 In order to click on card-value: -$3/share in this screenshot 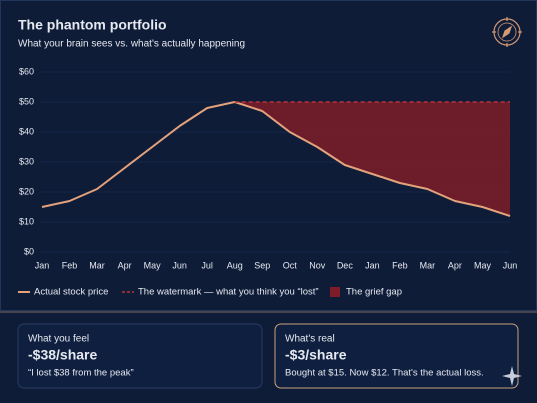, I will do `click(316, 355)`.